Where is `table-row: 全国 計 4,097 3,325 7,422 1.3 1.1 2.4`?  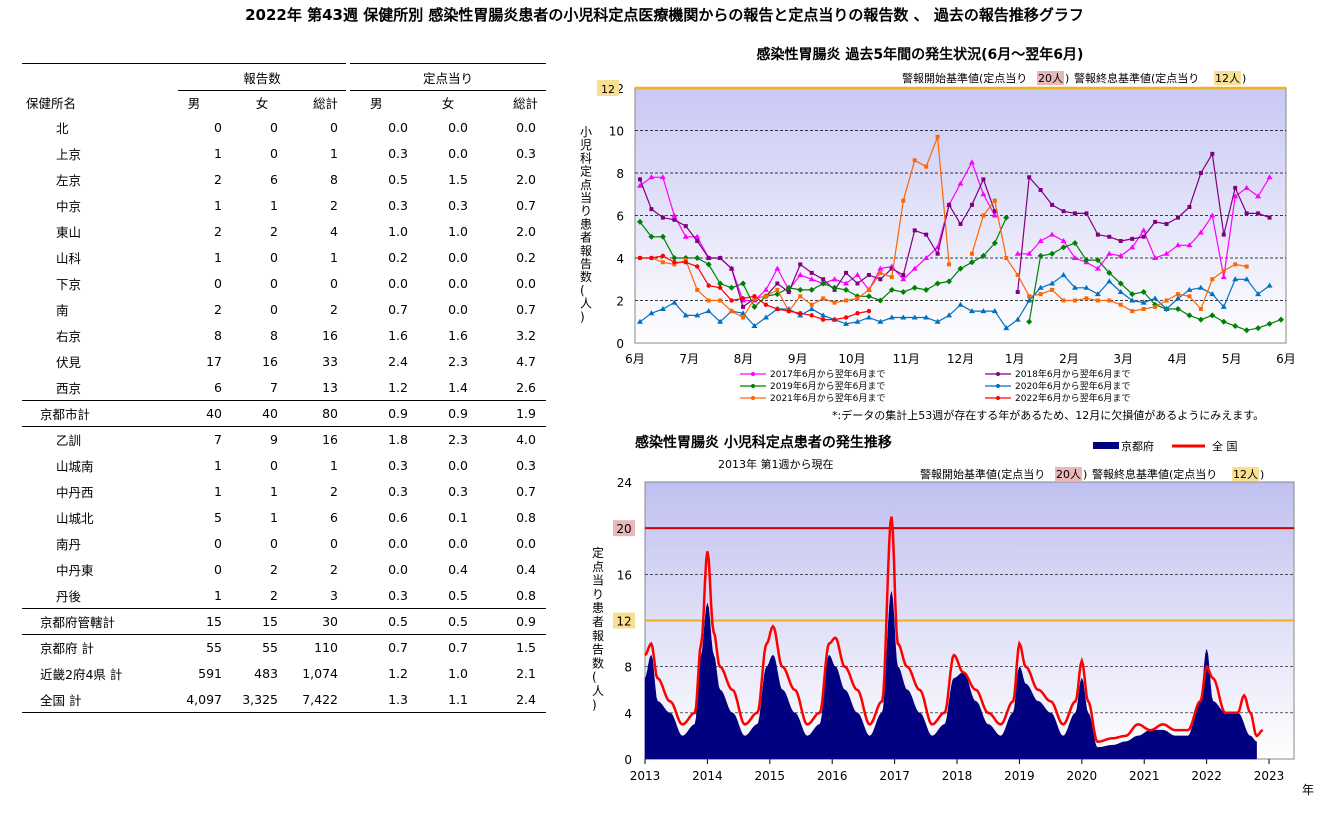 table-row: 全国 計 4,097 3,325 7,422 1.3 1.1 2.4 is located at coordinates (284, 699).